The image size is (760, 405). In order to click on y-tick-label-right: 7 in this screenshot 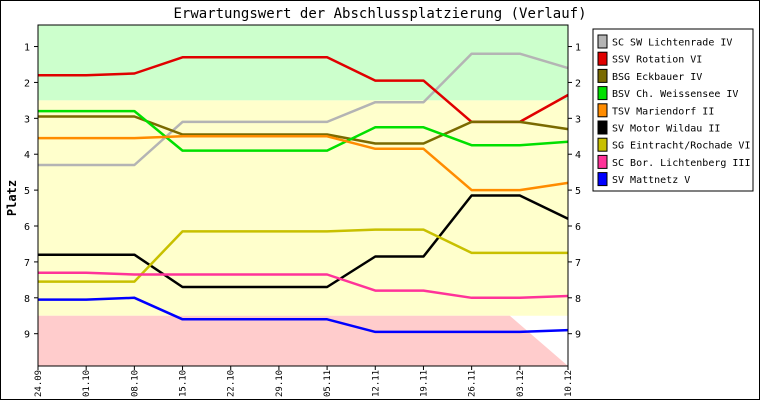, I will do `click(578, 263)`.